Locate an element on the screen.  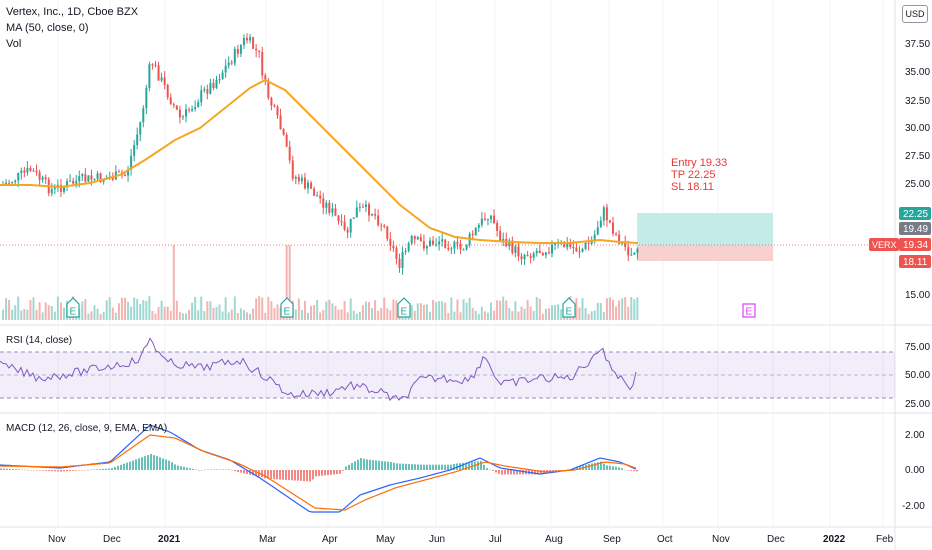
entry-annotation: Entry 19.33 is located at coordinates (699, 163).